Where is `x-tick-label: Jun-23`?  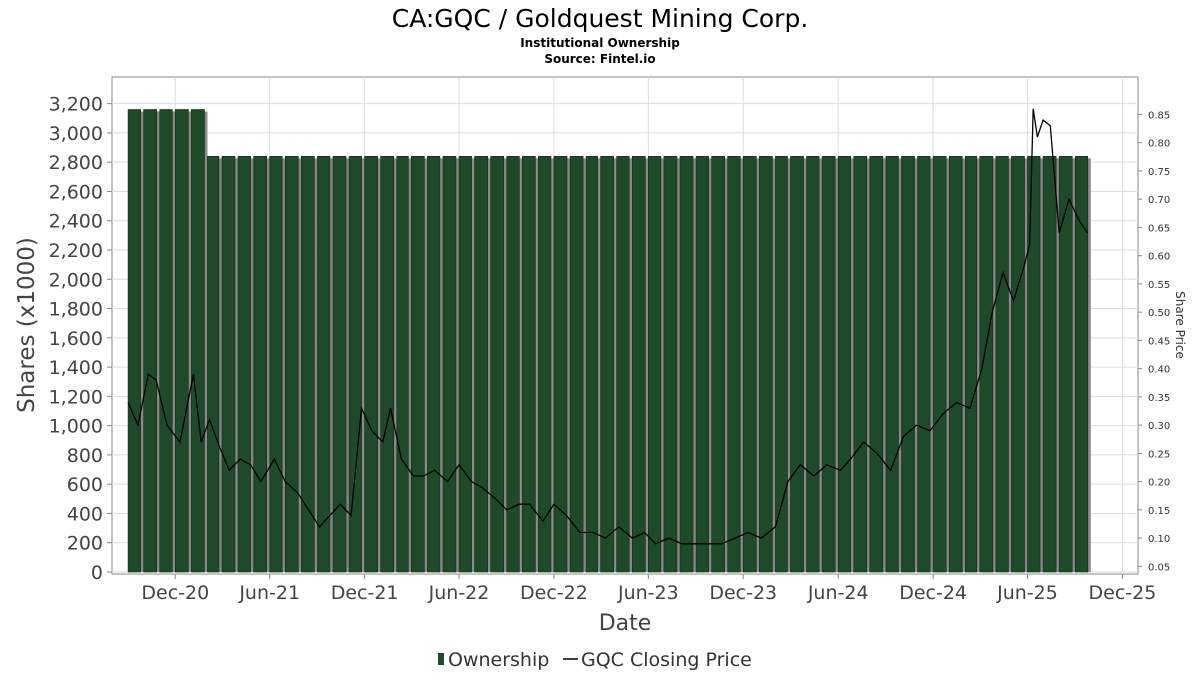
x-tick-label: Jun-23 is located at coordinates (648, 593).